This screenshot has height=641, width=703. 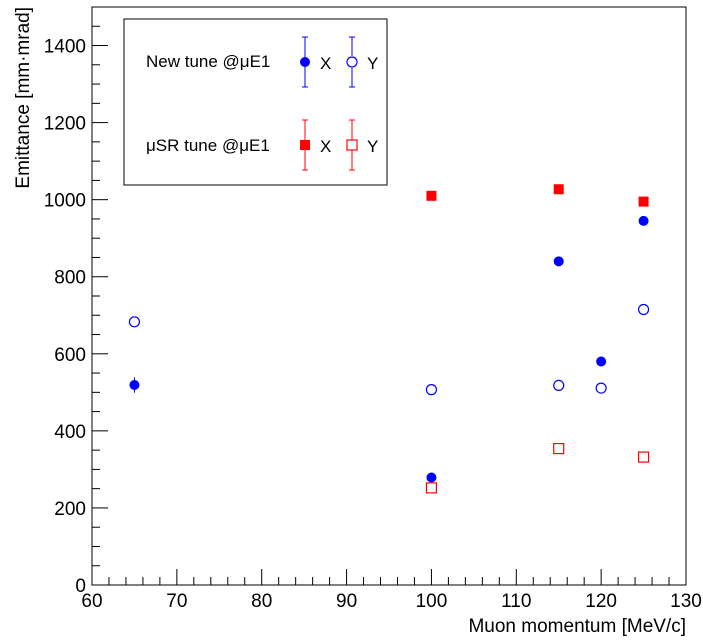 I want to click on x-tick-label: 60, so click(x=91, y=601).